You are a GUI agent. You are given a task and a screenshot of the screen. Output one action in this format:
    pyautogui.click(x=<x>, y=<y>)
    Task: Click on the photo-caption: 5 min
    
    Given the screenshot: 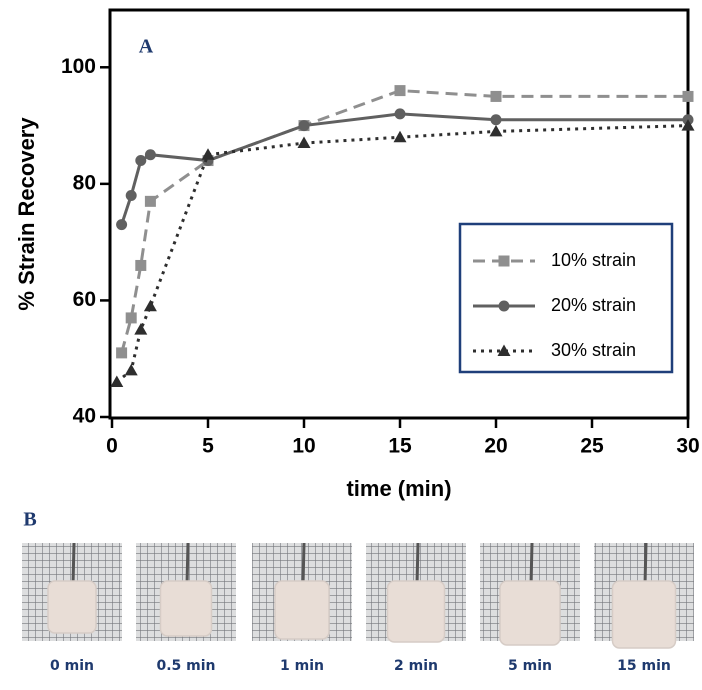 What is the action you would take?
    pyautogui.click(x=530, y=666)
    